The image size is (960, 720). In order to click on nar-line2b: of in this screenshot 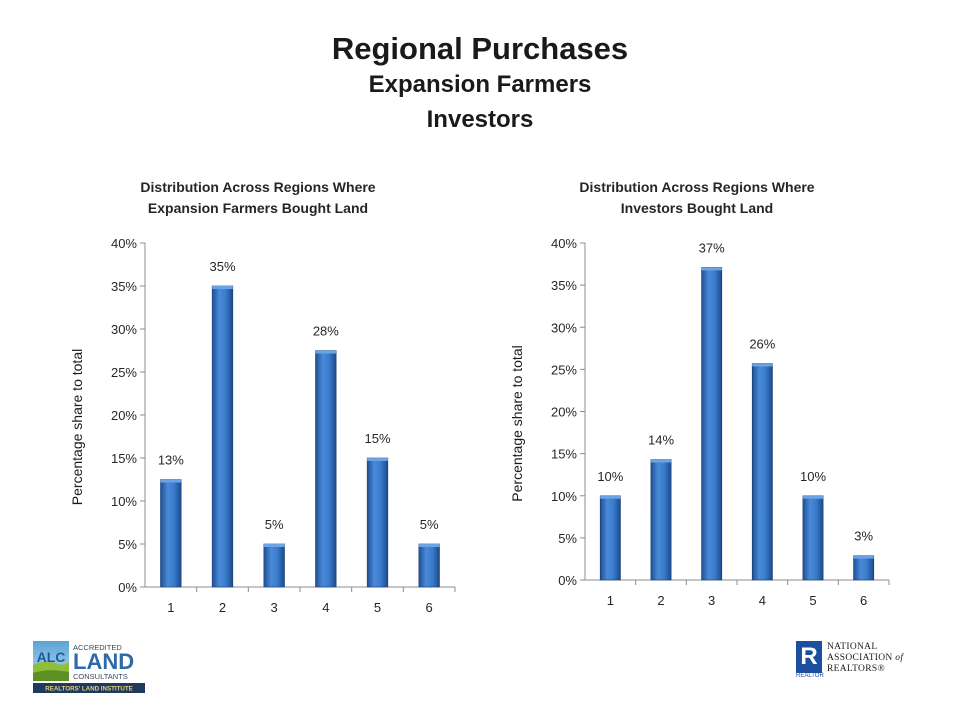, I will do `click(899, 658)`.